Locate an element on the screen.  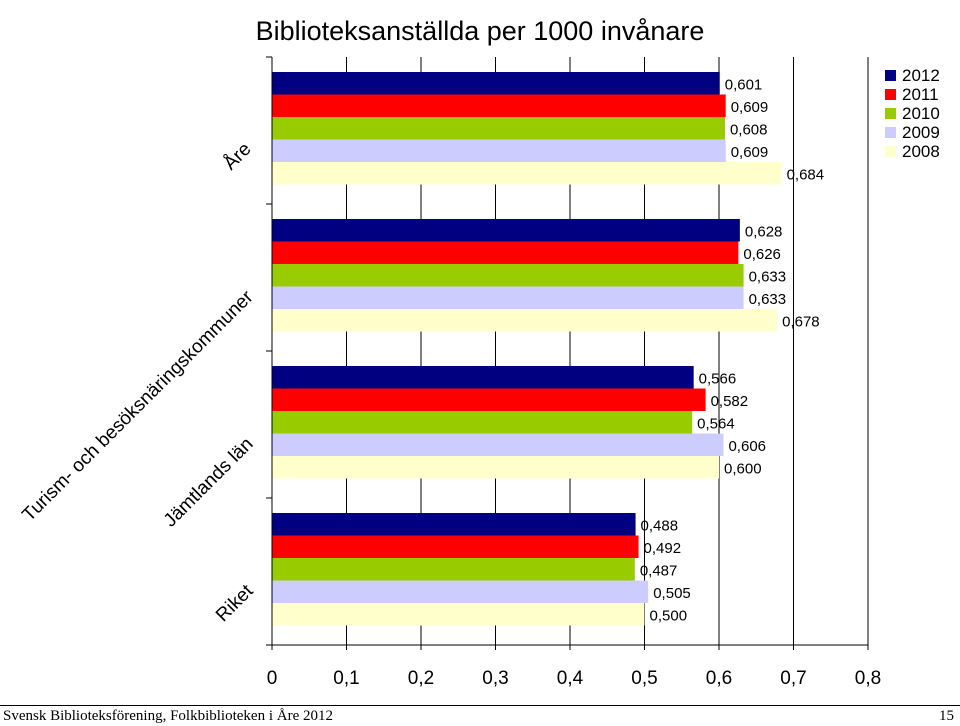
value-label: 0,606 is located at coordinates (747, 446).